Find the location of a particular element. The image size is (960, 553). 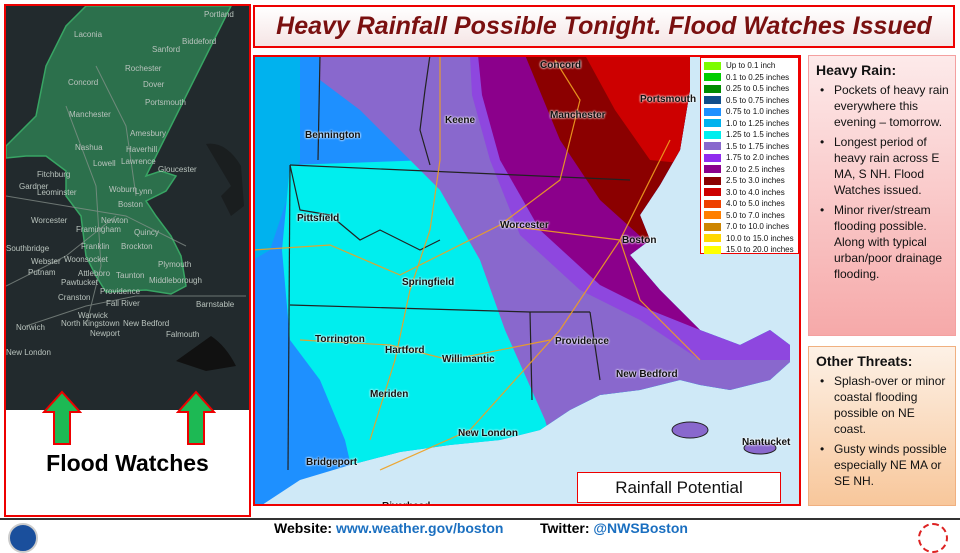

legend-item: 5.0 to 7.0 inches is located at coordinates (749, 216).